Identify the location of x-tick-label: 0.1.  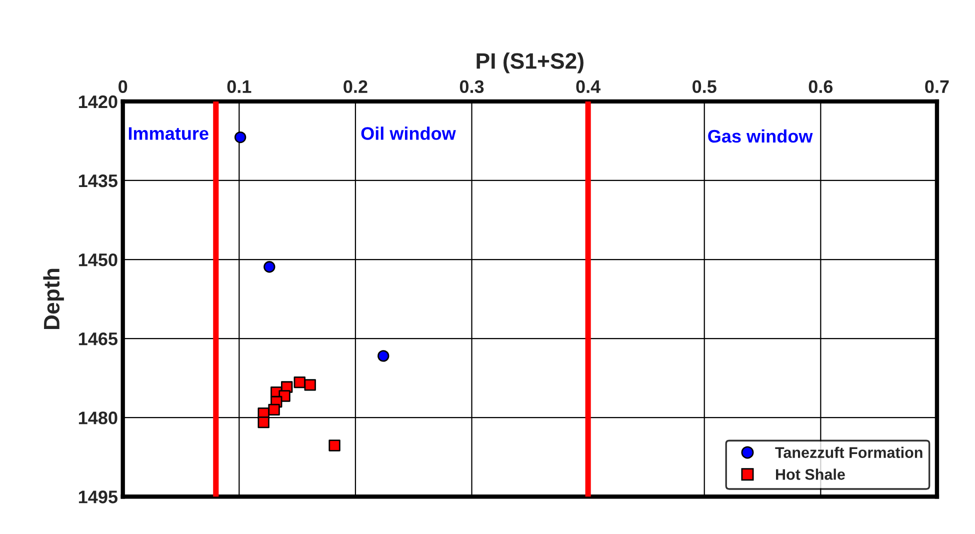
(239, 87).